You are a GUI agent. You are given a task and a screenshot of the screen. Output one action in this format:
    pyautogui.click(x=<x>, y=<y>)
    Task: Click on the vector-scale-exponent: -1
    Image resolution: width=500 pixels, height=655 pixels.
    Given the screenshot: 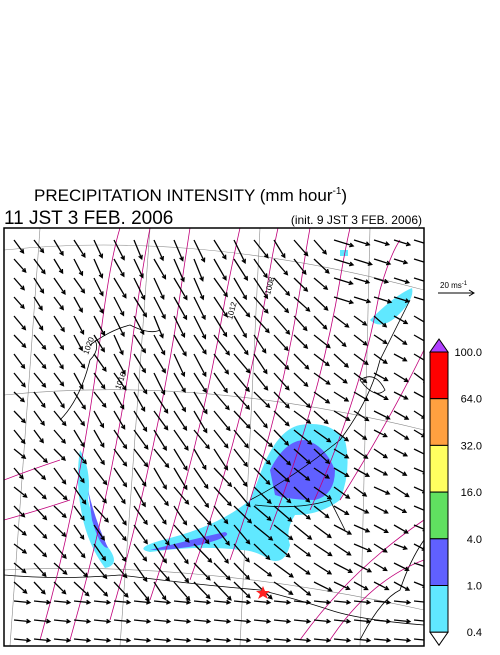 What is the action you would take?
    pyautogui.click(x=465, y=284)
    